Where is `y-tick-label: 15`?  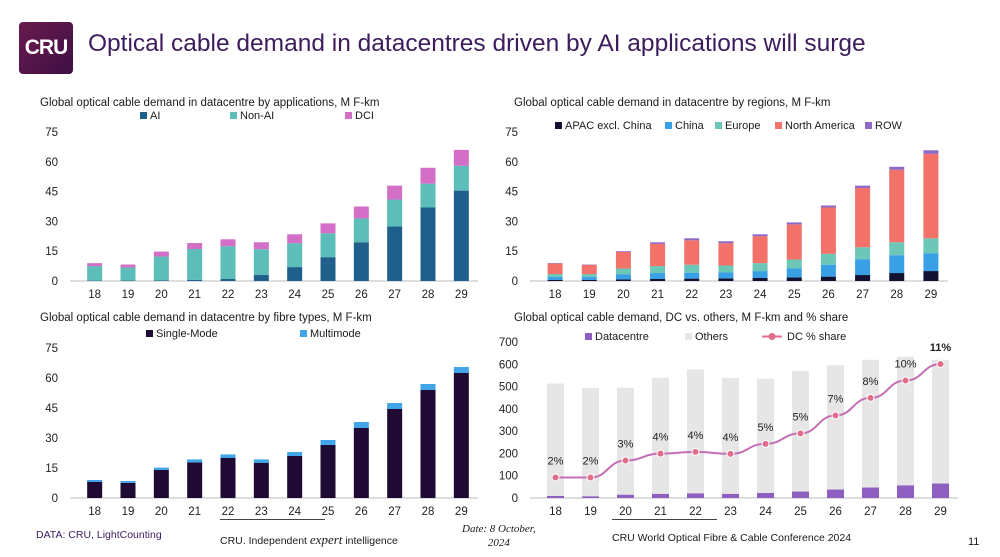 y-tick-label: 15 is located at coordinates (511, 252).